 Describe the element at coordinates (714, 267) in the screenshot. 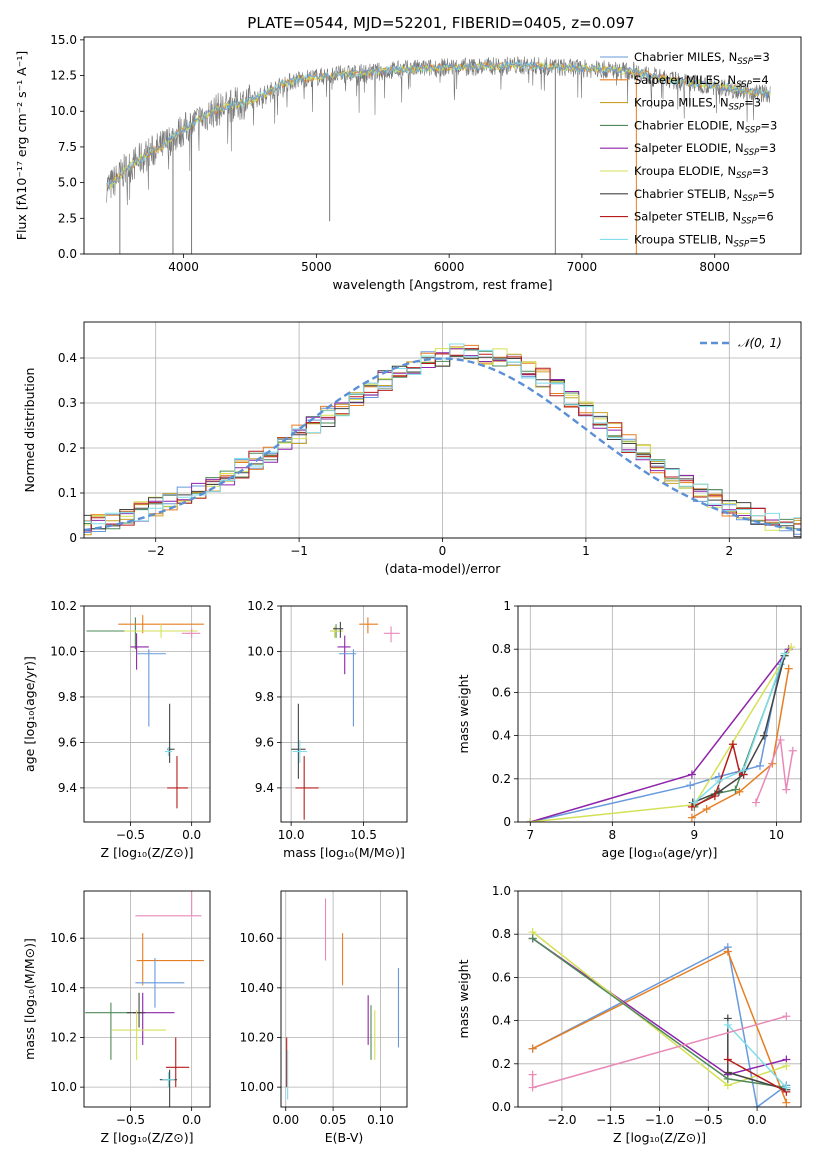

I see `spectrum-xtick-label-4: 8000` at that location.